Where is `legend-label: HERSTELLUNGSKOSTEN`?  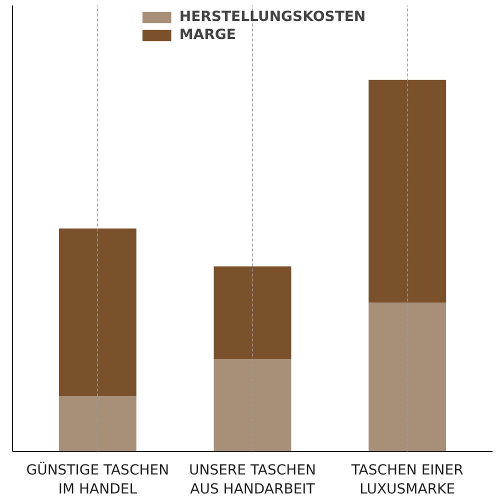
legend-label: HERSTELLUNGSKOSTEN is located at coordinates (272, 17).